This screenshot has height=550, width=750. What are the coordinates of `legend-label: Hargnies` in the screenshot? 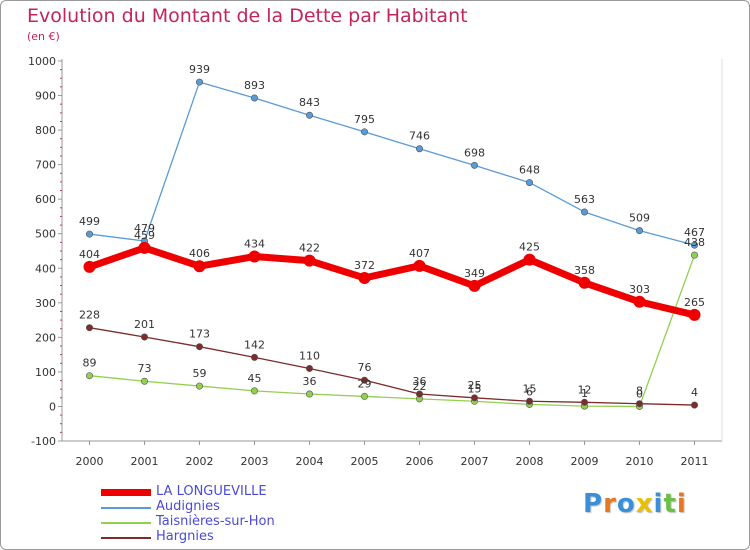 It's located at (185, 536).